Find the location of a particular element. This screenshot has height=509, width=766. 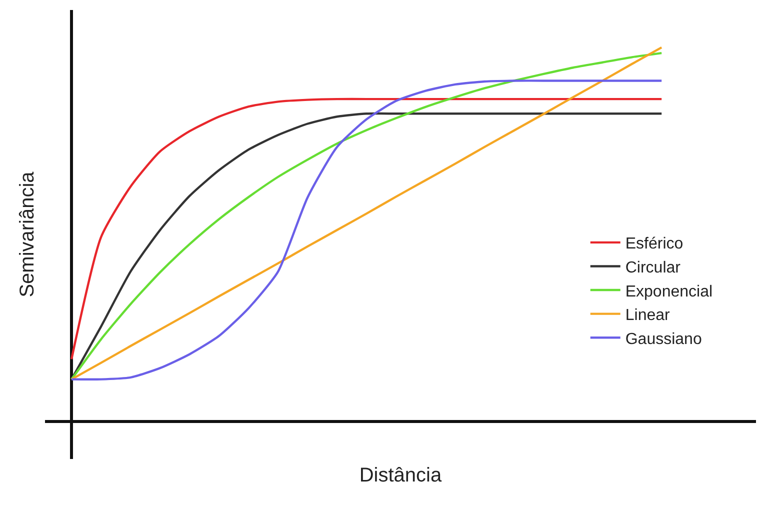

legend-label: Circular is located at coordinates (653, 267).